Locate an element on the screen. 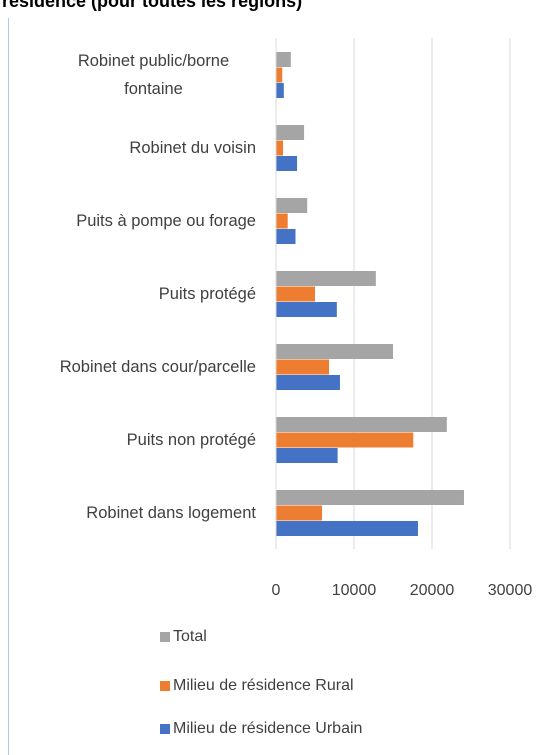  y-tick-label: Puits protégé is located at coordinates (207, 293).